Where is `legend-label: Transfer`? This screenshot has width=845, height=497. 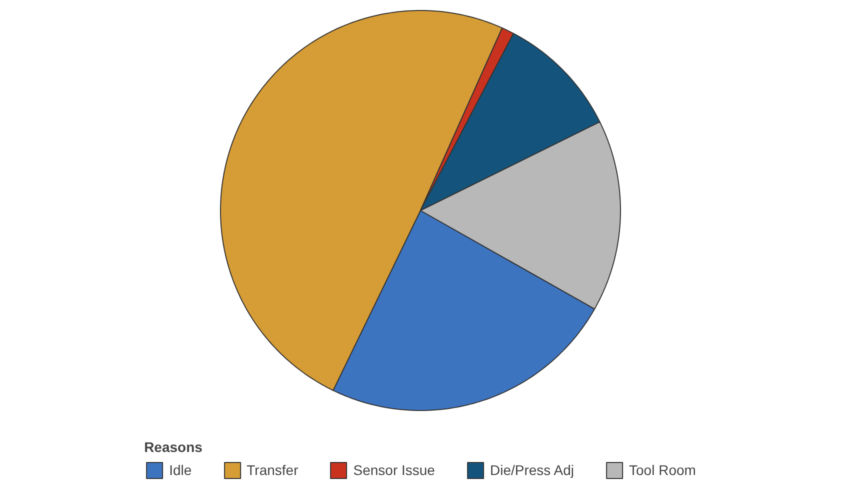 legend-label: Transfer is located at coordinates (272, 470).